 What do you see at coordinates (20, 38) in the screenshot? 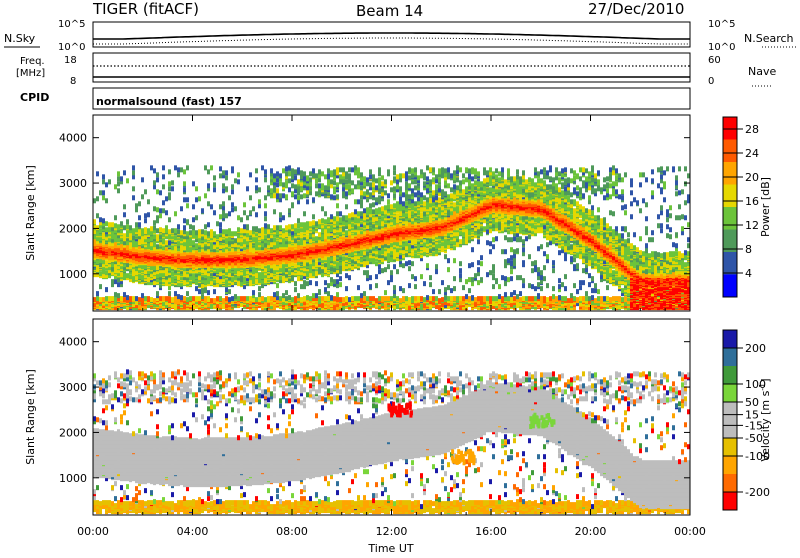
I see `noise-left-label: N.Sky` at bounding box center [20, 38].